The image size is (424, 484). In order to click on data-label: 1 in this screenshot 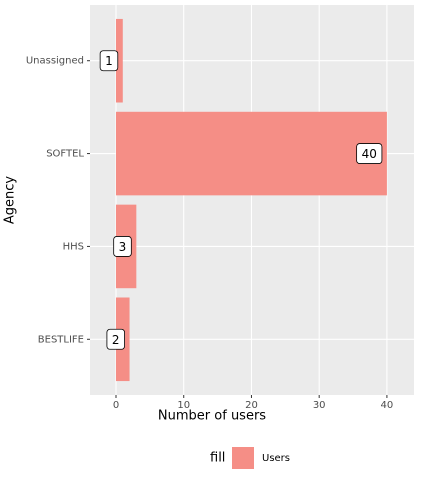, I will do `click(109, 61)`.